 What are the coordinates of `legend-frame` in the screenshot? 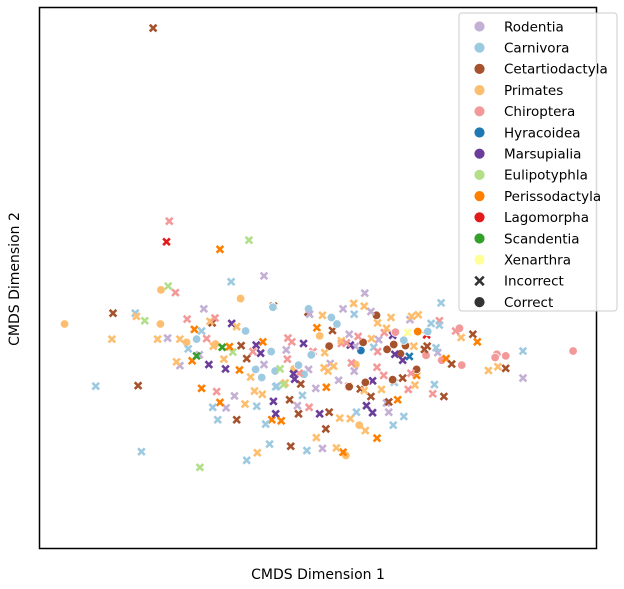 It's located at (538, 162).